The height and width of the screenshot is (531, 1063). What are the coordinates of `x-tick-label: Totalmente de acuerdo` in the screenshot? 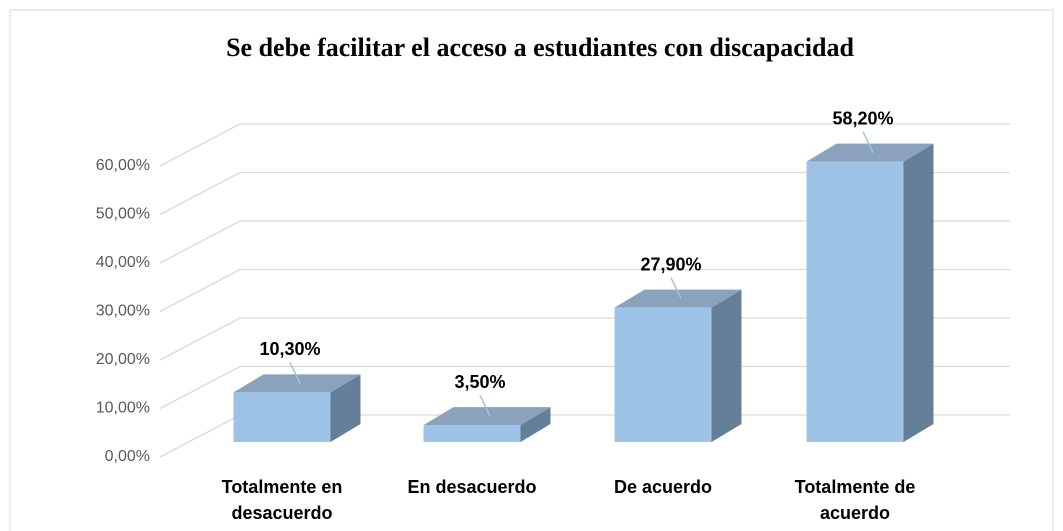 It's located at (855, 500).